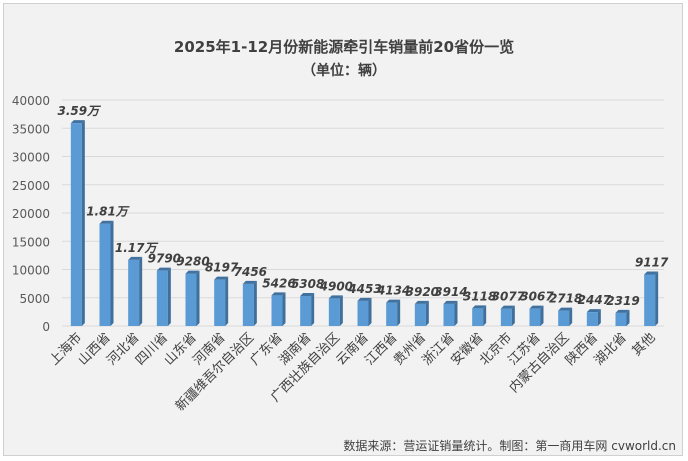 The height and width of the screenshot is (461, 688). Describe the element at coordinates (422, 292) in the screenshot. I see `data-label: 3920` at that location.